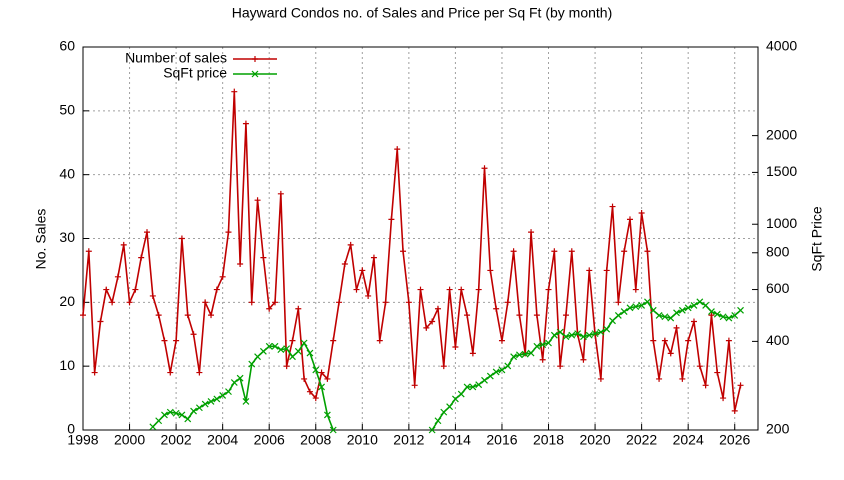 The height and width of the screenshot is (480, 844). I want to click on y-tick-label: 50, so click(67, 110).